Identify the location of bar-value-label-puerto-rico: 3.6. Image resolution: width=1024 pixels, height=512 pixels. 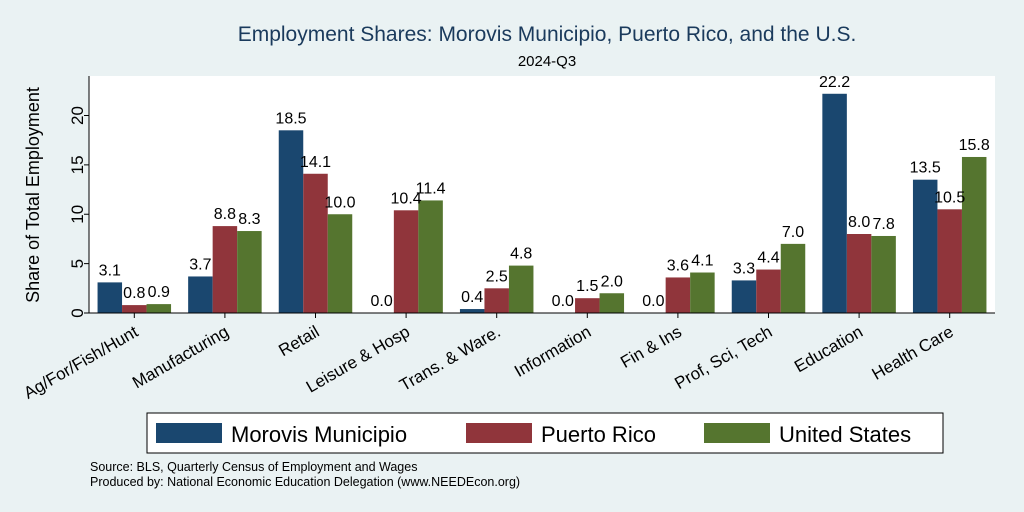
(678, 265).